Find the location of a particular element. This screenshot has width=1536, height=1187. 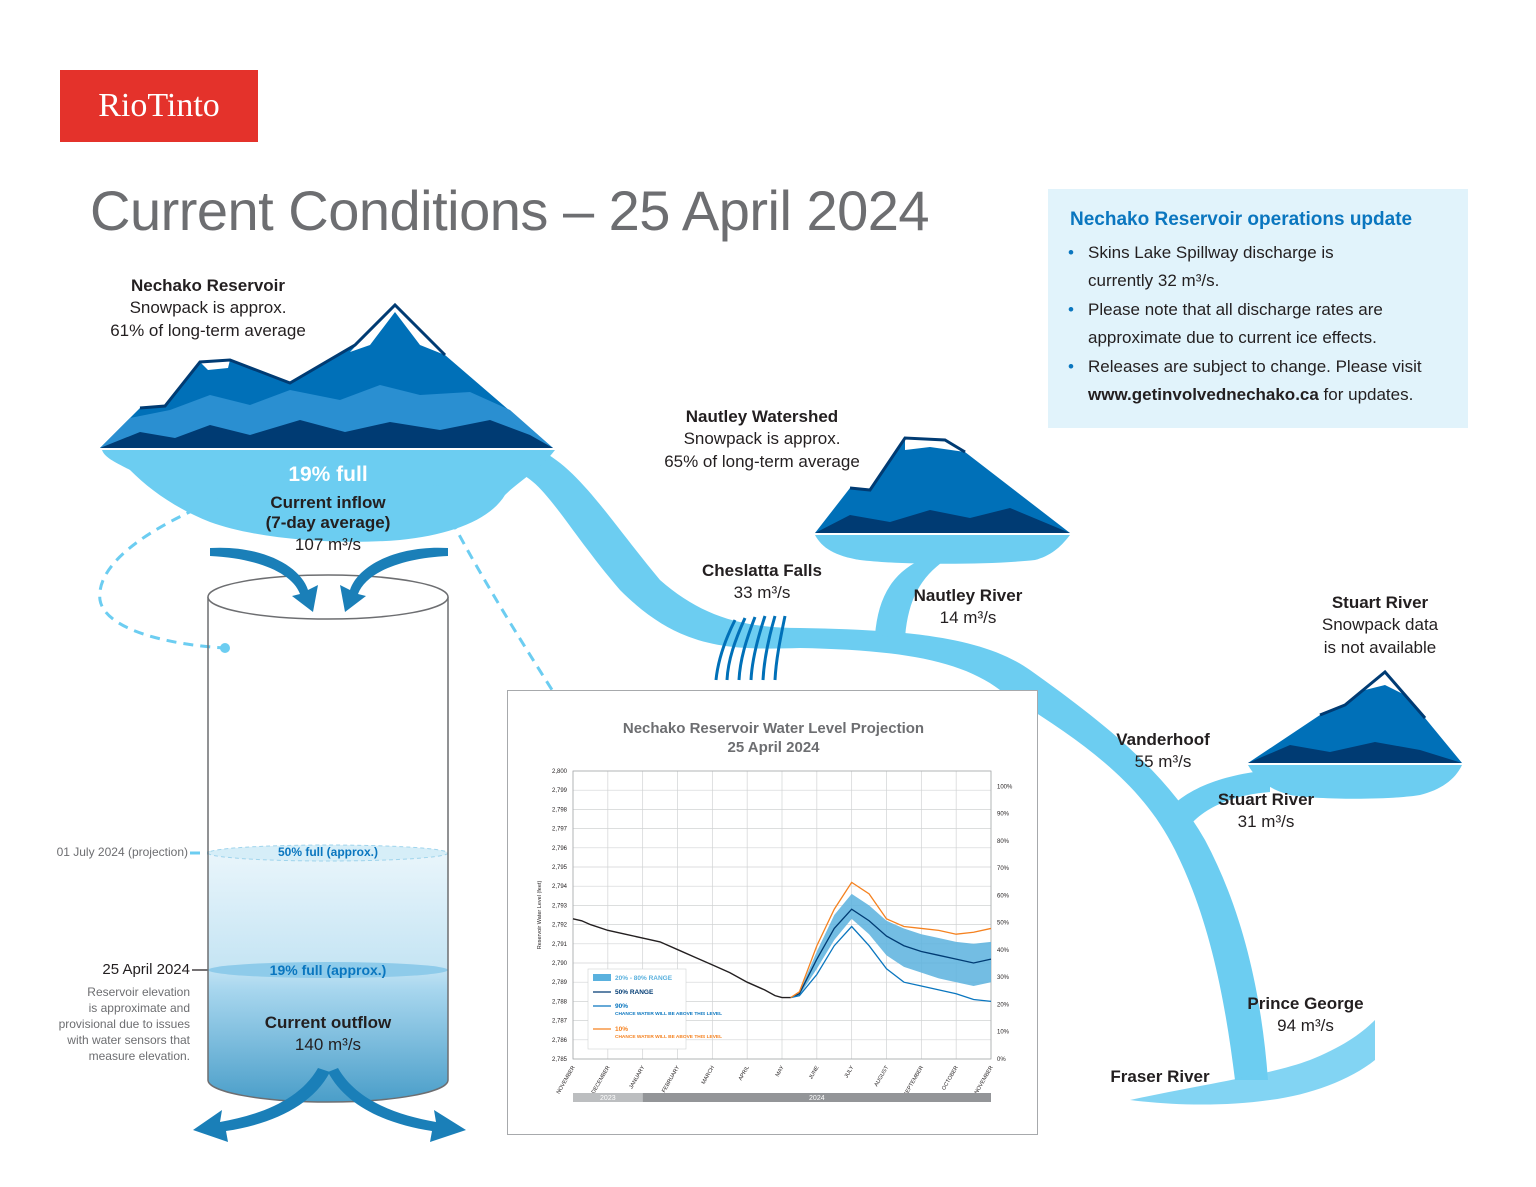

prince-george-label: Prince George 94 m³/s is located at coordinates (1305, 1015).